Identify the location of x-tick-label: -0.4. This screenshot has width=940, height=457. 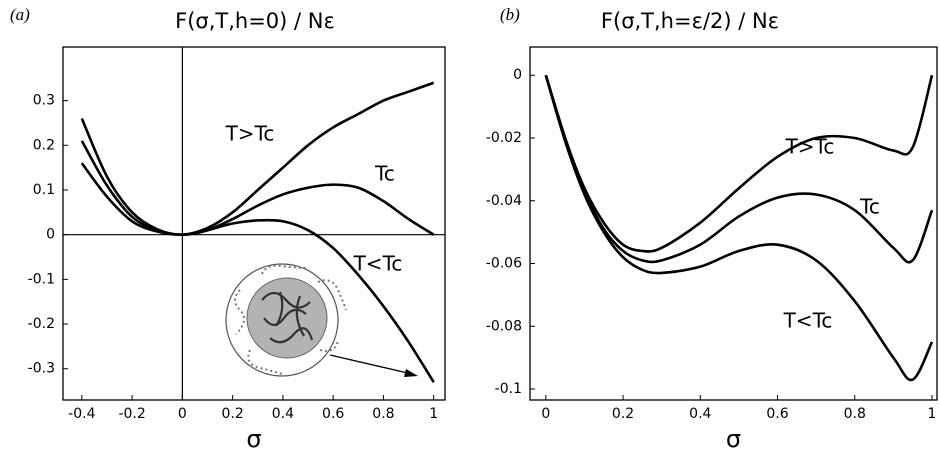
(81, 414).